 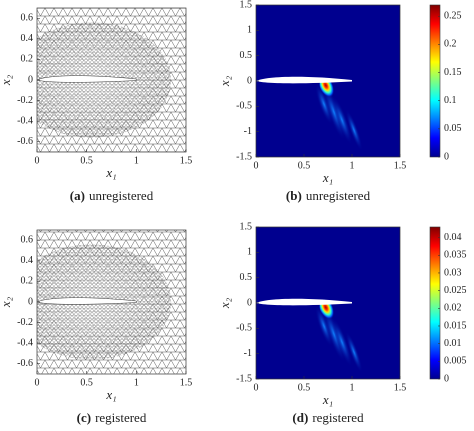 I want to click on colorbar-tick-label: 0.03, so click(x=453, y=272).